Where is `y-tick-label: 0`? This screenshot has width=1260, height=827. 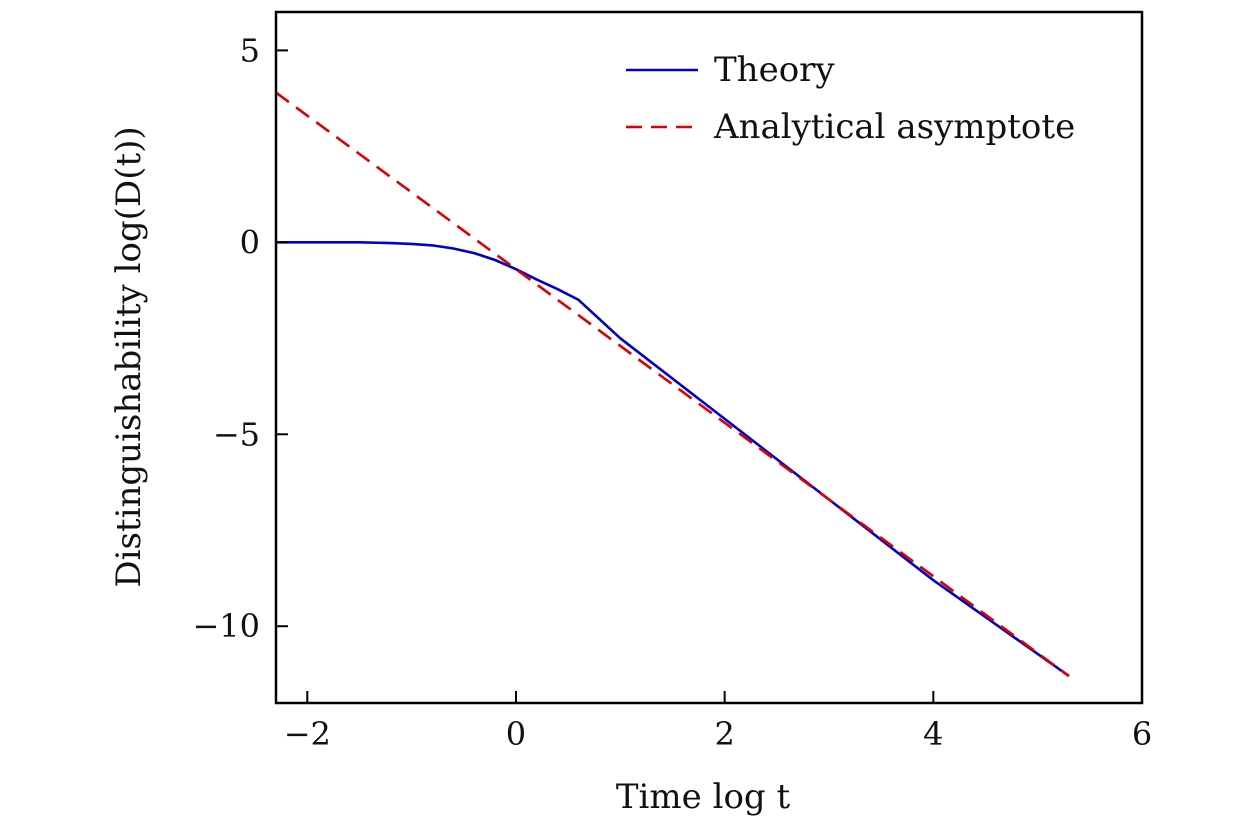 y-tick-label: 0 is located at coordinates (250, 242).